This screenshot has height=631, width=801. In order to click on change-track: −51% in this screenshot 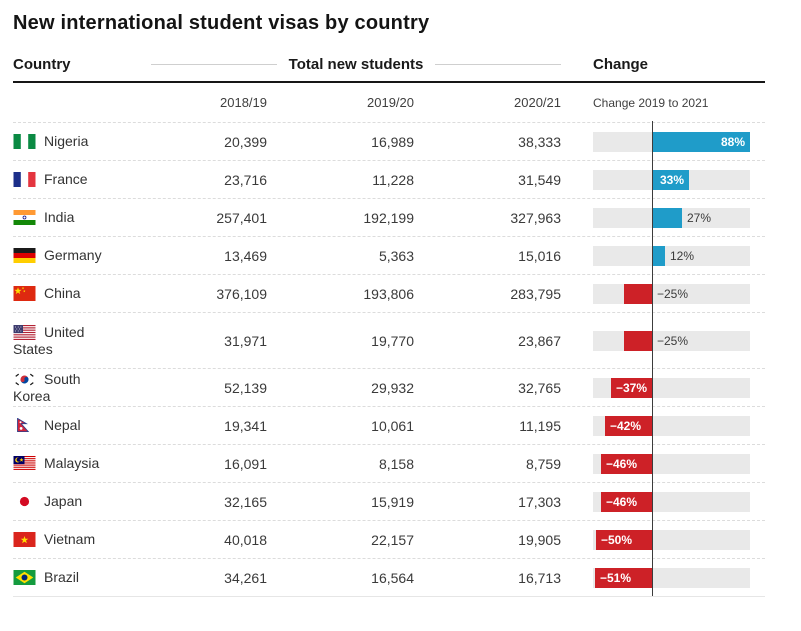, I will do `click(671, 577)`.